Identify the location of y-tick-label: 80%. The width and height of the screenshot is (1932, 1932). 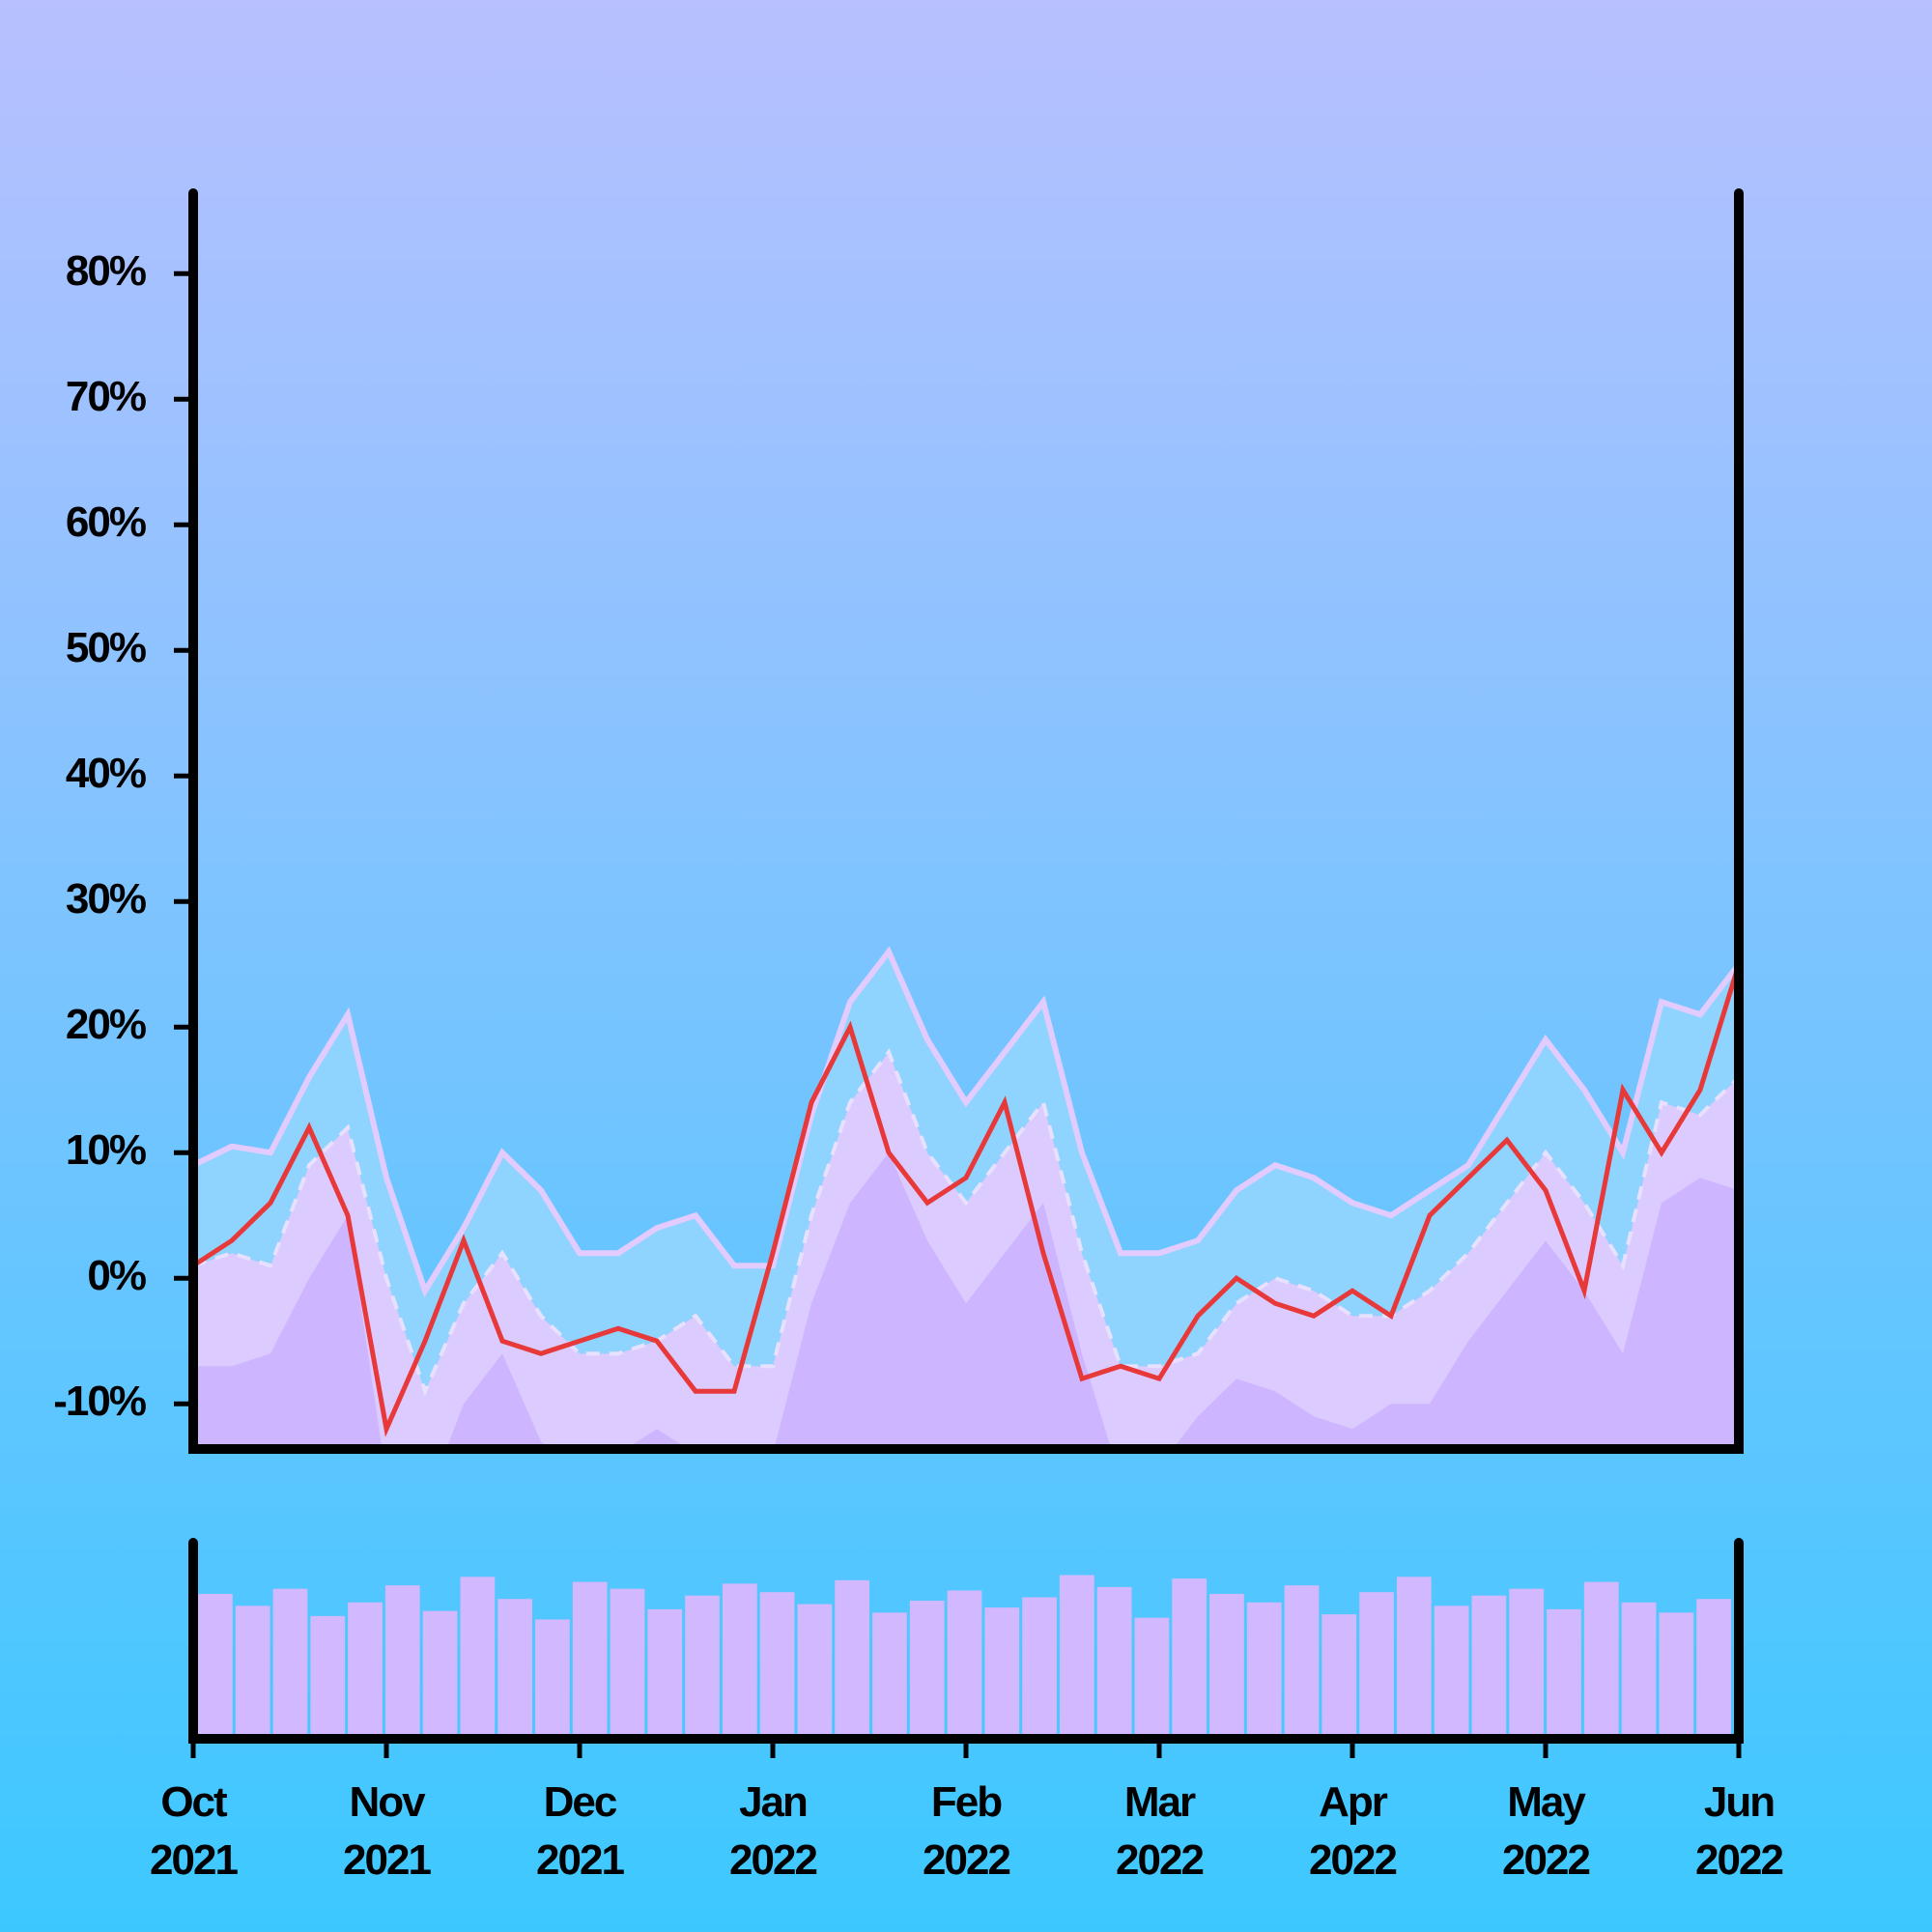
(106, 271).